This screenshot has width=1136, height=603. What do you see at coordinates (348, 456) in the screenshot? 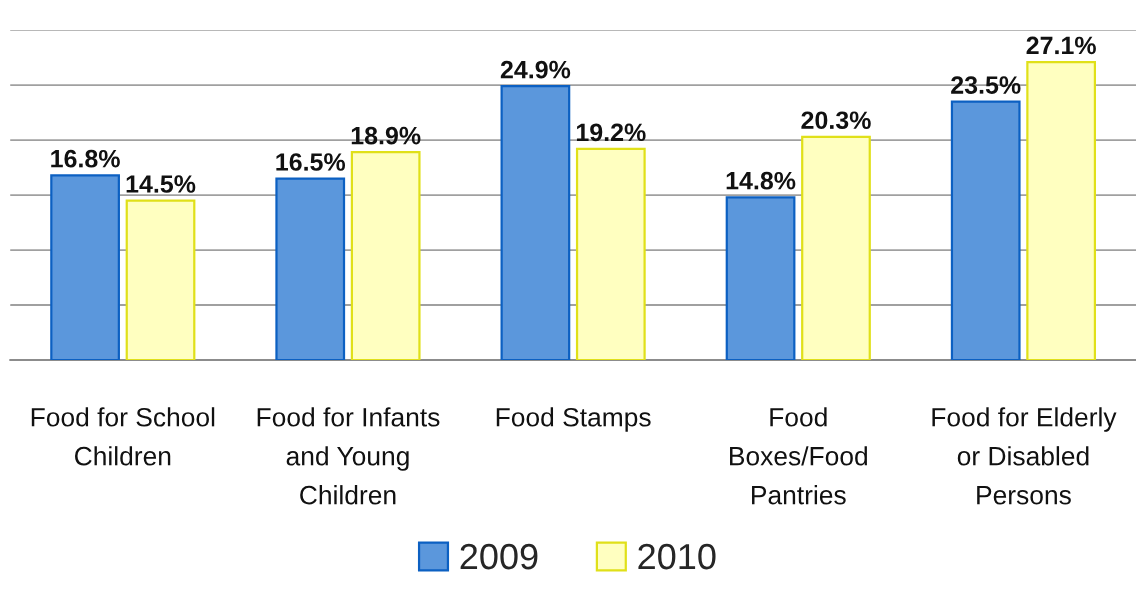
I see `x-tick-label: Food for Infants and Young Children` at bounding box center [348, 456].